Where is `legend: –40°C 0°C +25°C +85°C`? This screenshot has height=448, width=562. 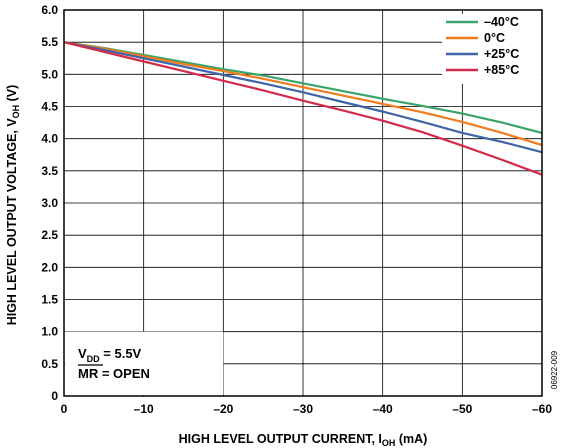 legend: –40°C 0°C +25°C +85°C is located at coordinates (491, 49).